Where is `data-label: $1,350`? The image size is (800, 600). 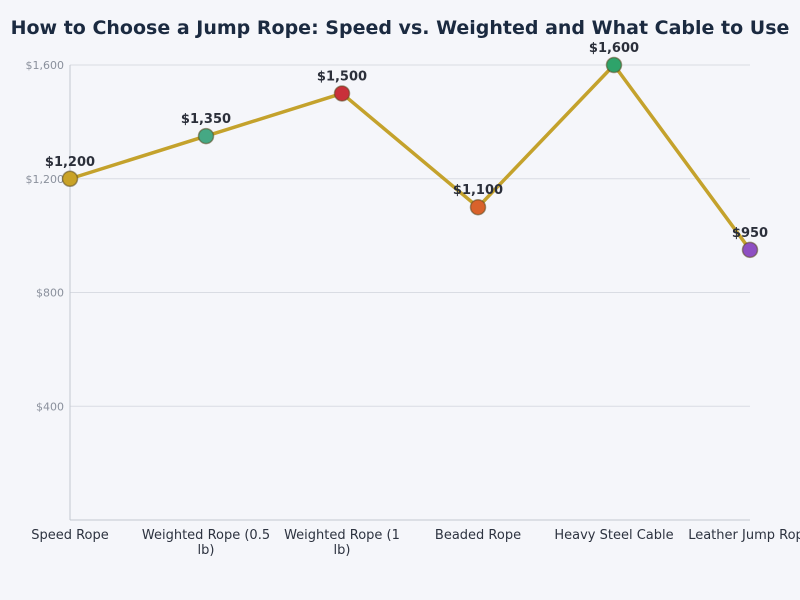 data-label: $1,350 is located at coordinates (206, 119).